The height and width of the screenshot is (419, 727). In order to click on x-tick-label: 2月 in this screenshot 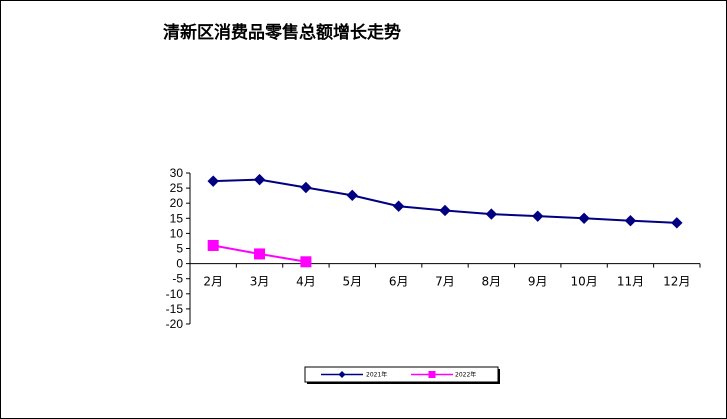, I will do `click(213, 282)`.